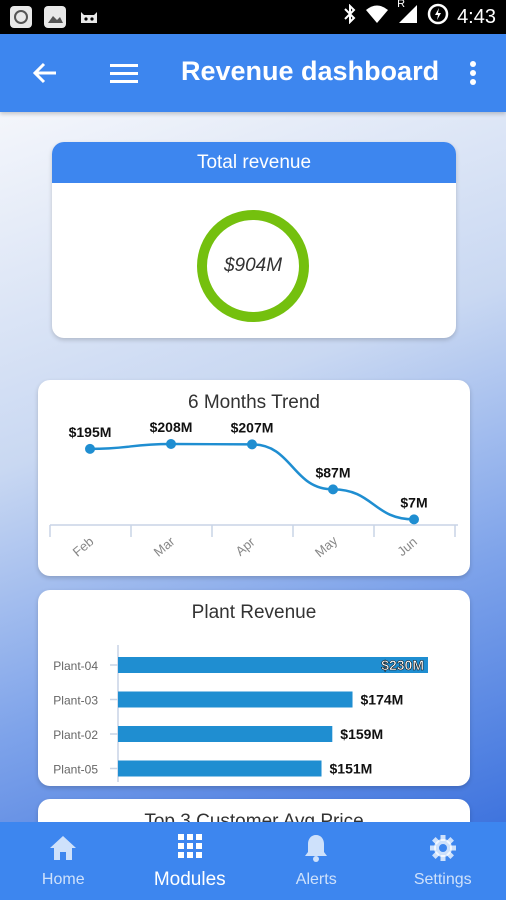 The height and width of the screenshot is (900, 506). I want to click on page-title: Revenue dashboard, so click(310, 71).